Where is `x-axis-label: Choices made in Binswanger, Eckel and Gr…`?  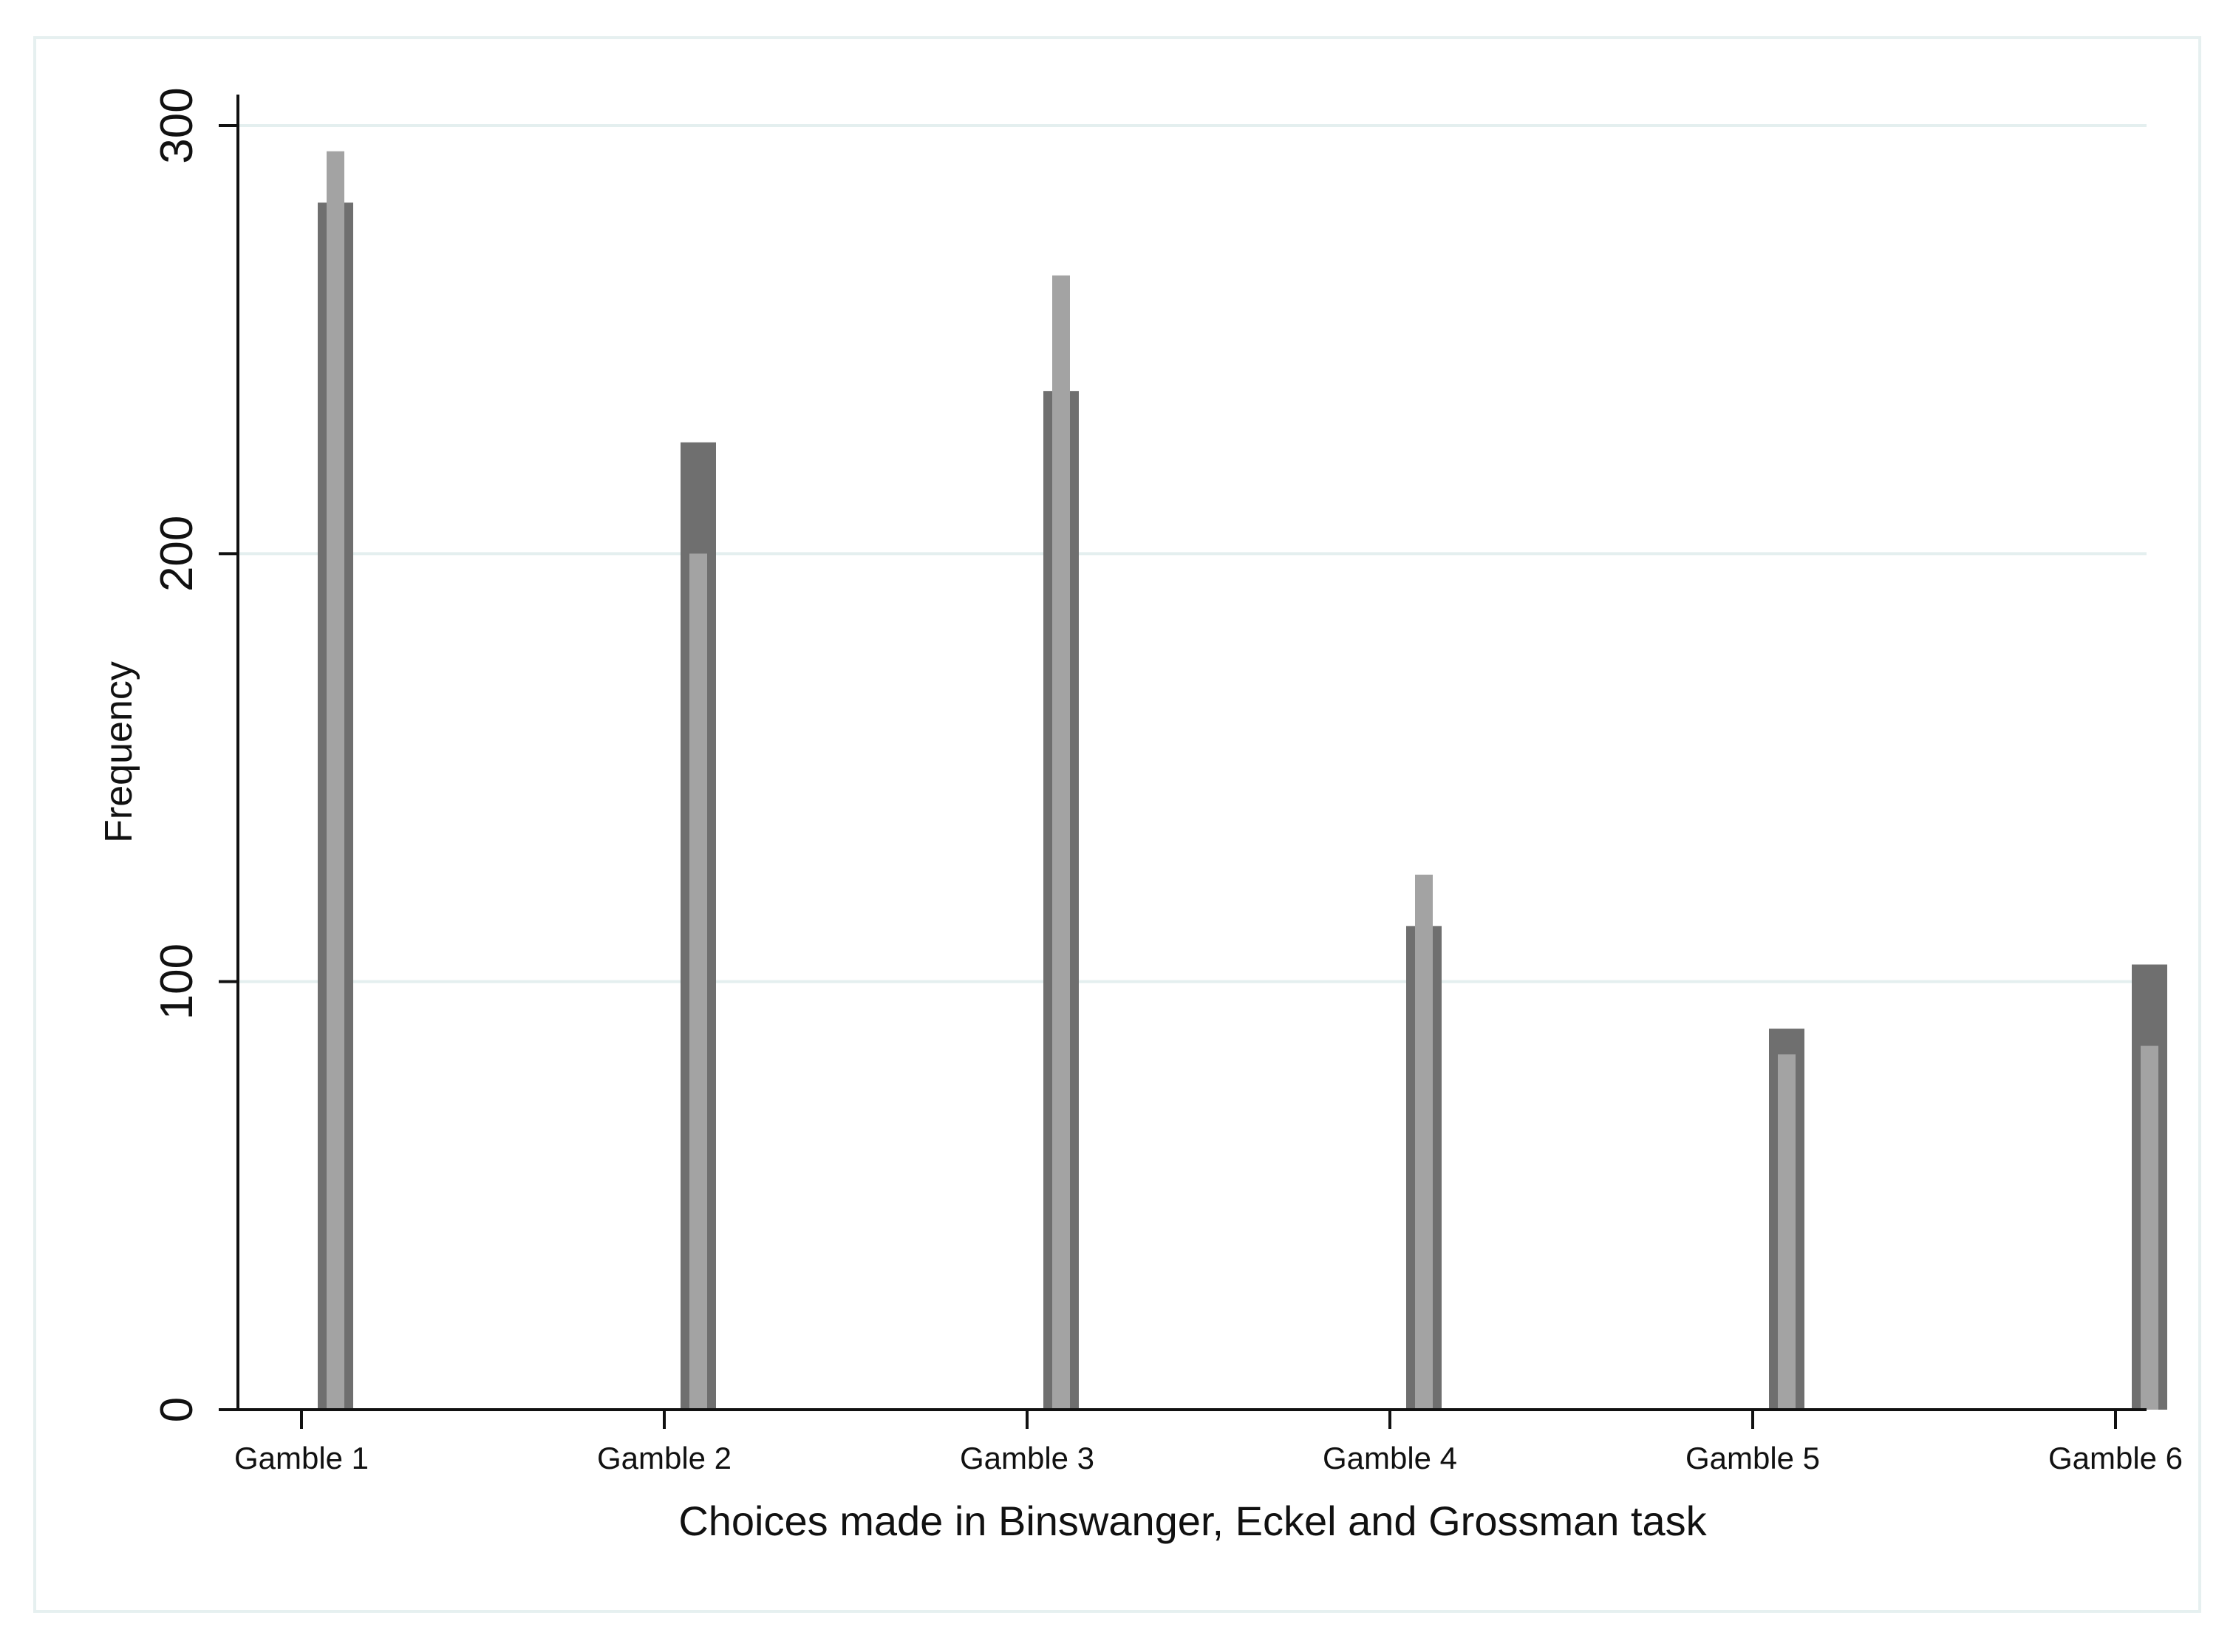 x-axis-label: Choices made in Binswanger, Eckel and Gr… is located at coordinates (1193, 1521).